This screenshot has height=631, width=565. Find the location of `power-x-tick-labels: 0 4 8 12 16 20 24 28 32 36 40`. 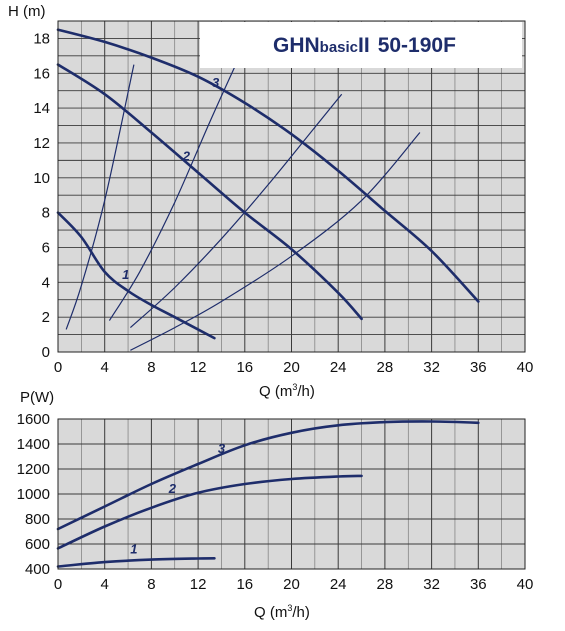

power-x-tick-labels: 0 4 8 12 16 20 24 28 32 36 40 is located at coordinates (294, 584).